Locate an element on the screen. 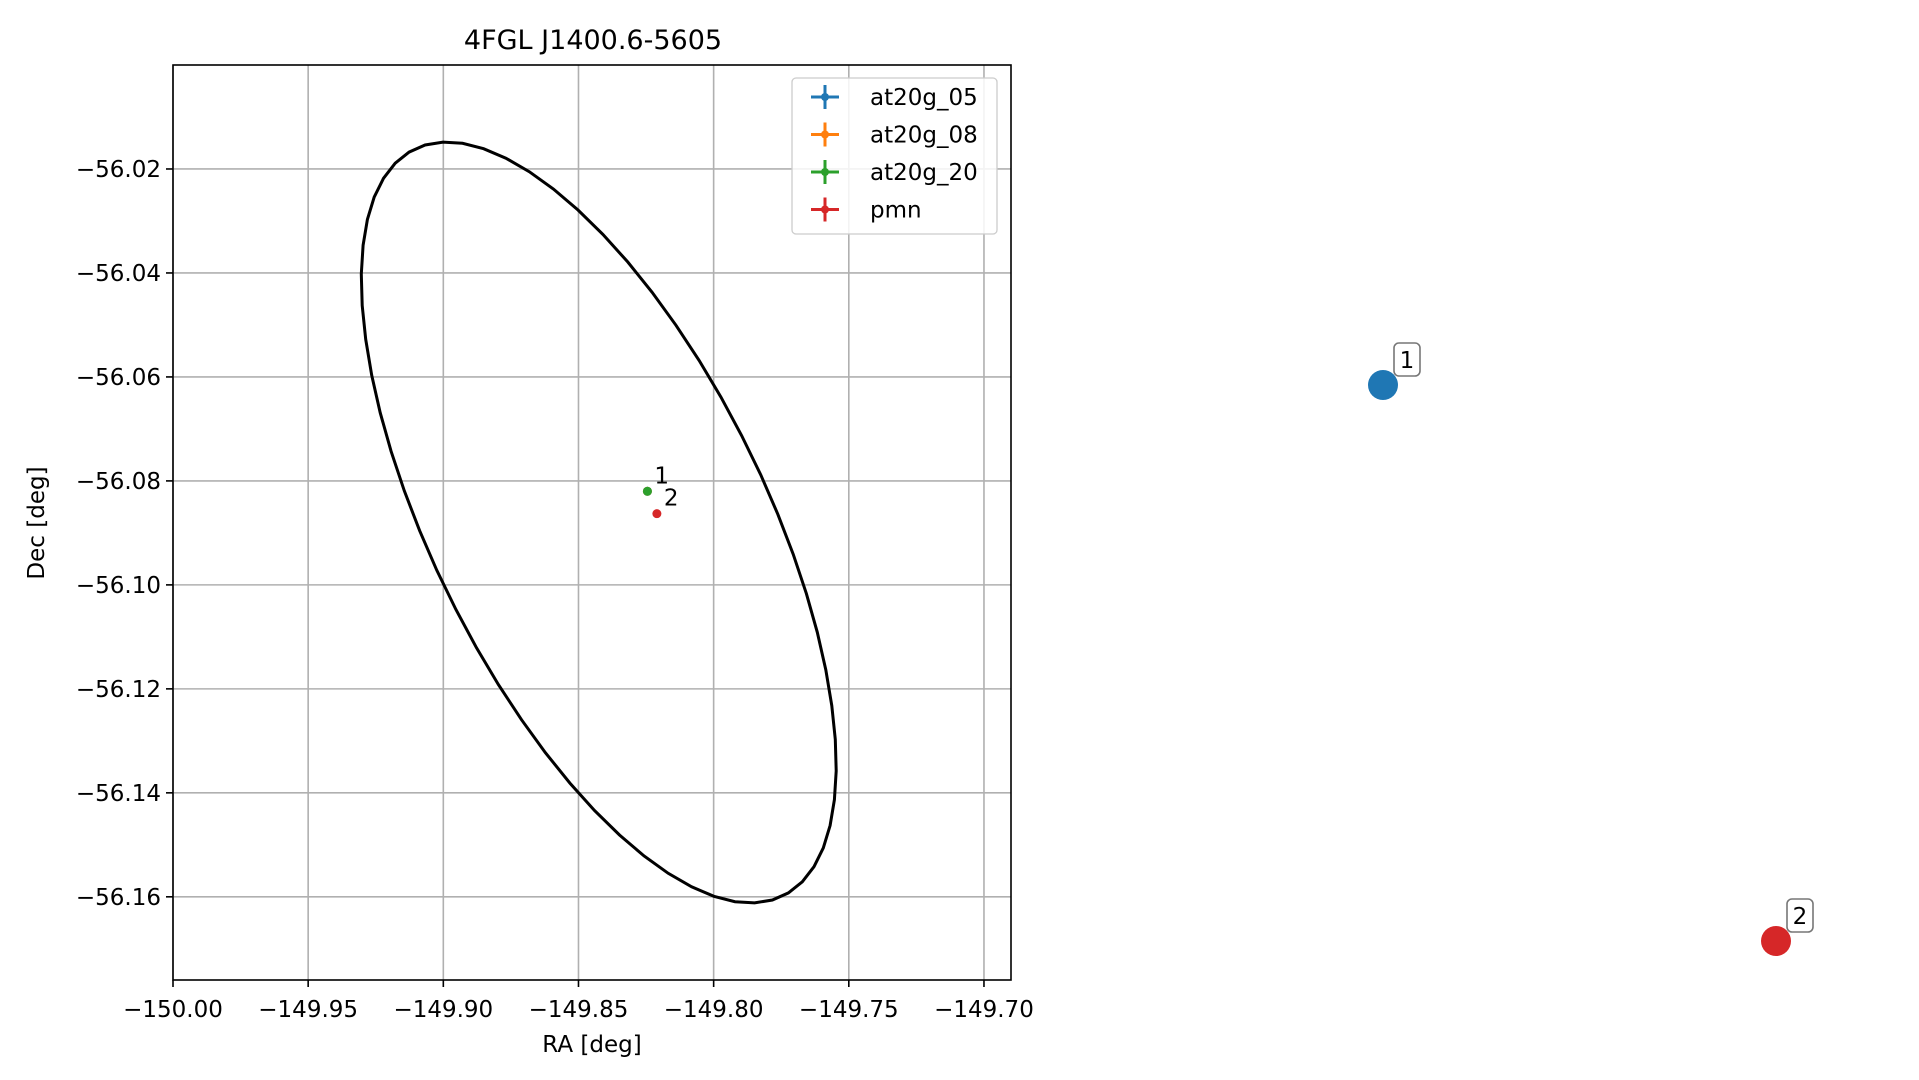  y-tick-label: −56.14 is located at coordinates (118, 794).